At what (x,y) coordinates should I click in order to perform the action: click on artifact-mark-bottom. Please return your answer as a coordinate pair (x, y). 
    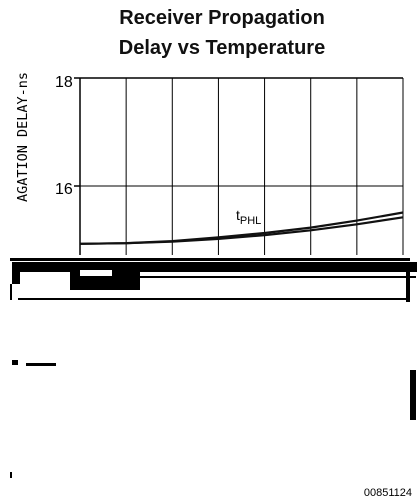
    Looking at the image, I should click on (11, 475).